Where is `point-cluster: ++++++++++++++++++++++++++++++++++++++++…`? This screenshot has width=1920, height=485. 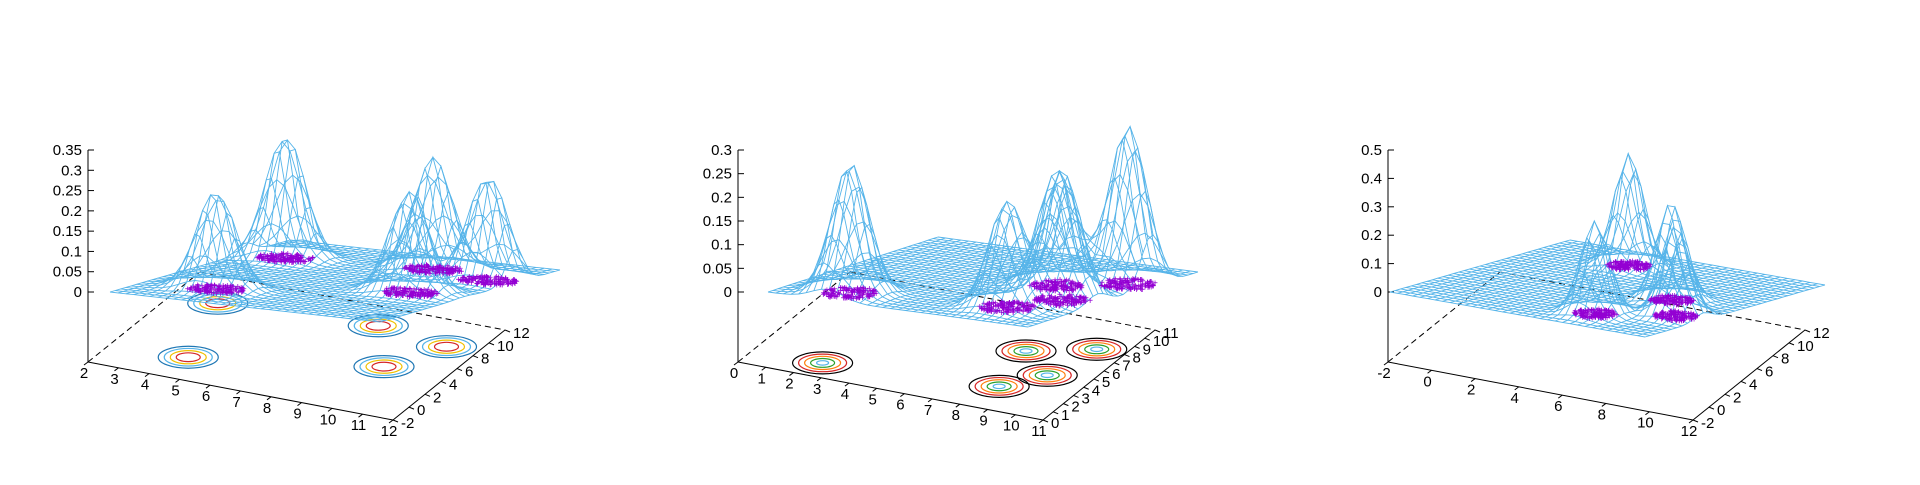 point-cluster: ++++++++++++++++++++++++++++++++++++++++… is located at coordinates (285, 259).